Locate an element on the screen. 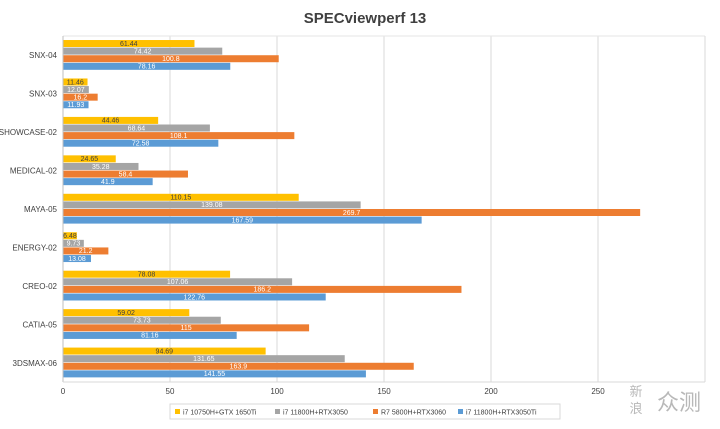 The width and height of the screenshot is (720, 429). data-label: 68.64 is located at coordinates (137, 128).